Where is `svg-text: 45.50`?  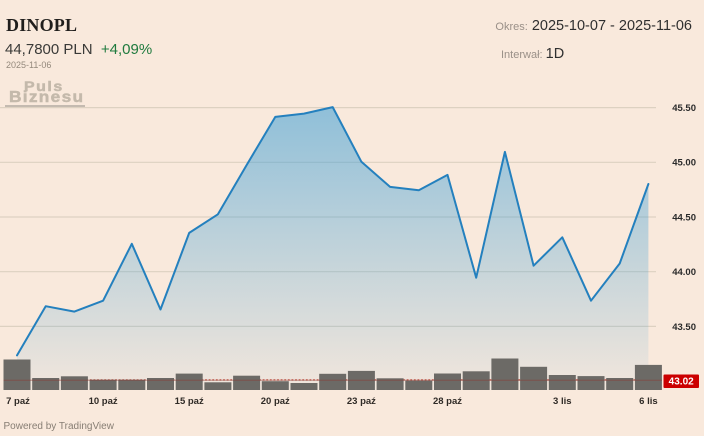 svg-text: 45.50 is located at coordinates (684, 108).